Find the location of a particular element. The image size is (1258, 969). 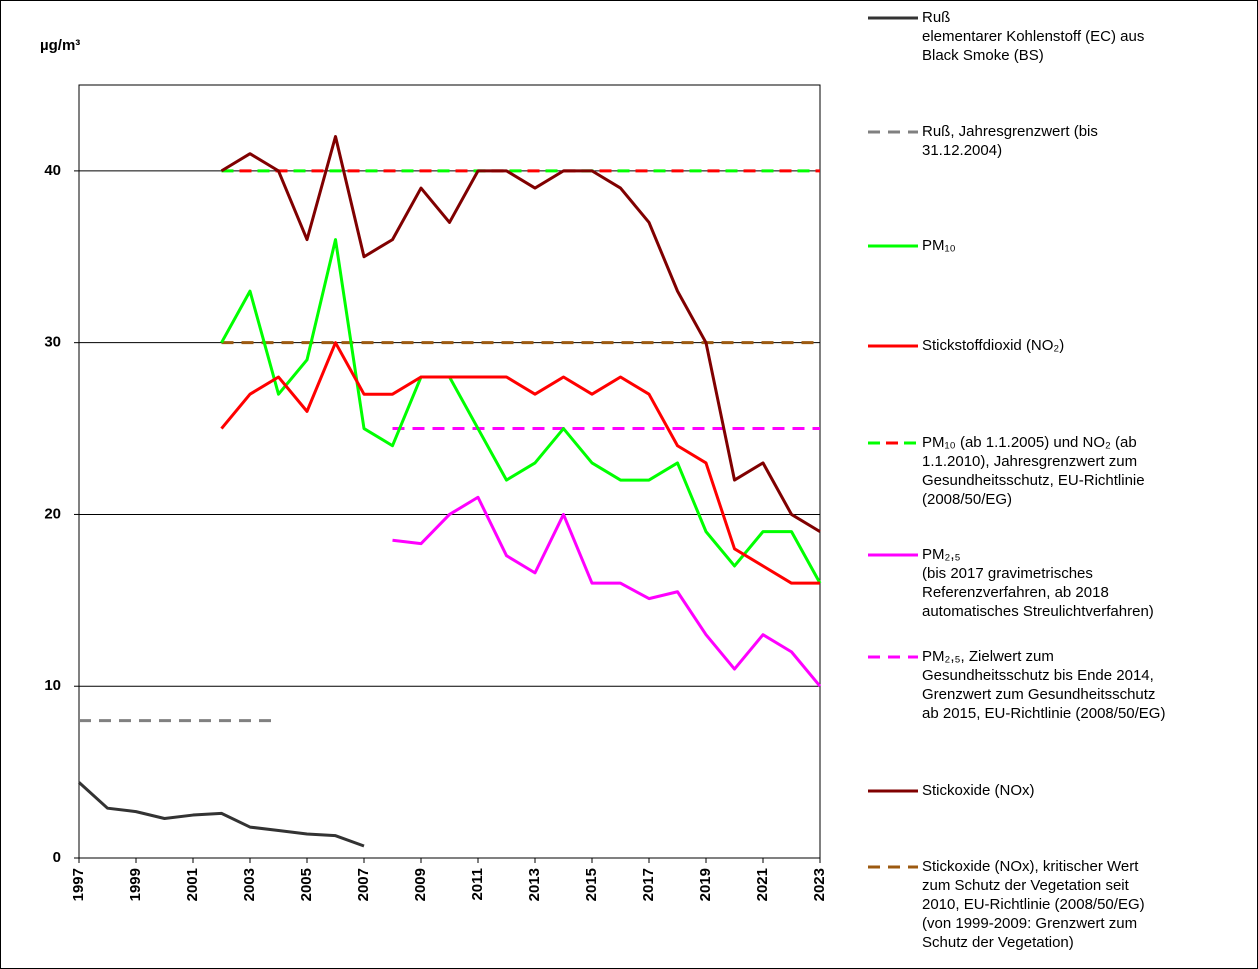

x-tick-label: 2015 is located at coordinates (591, 884).